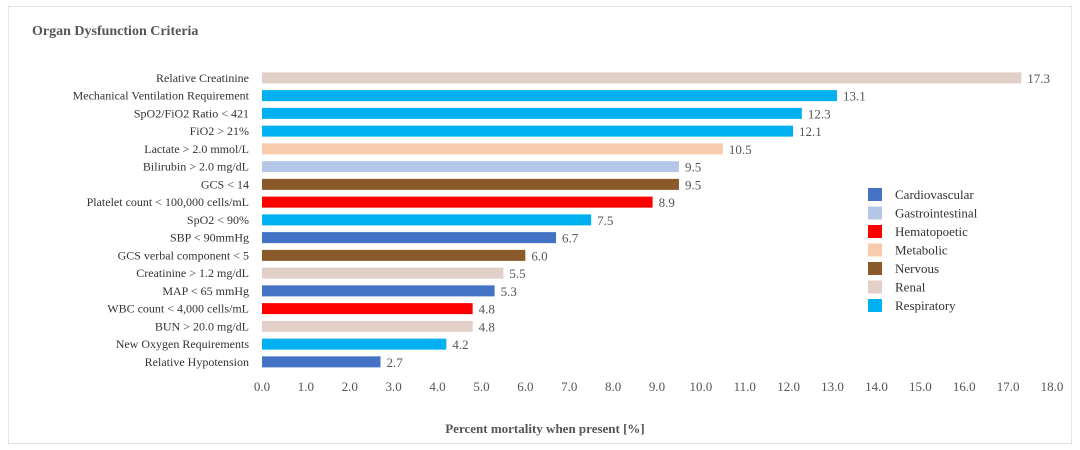 The height and width of the screenshot is (450, 1080). I want to click on legend-label: Renal, so click(910, 287).